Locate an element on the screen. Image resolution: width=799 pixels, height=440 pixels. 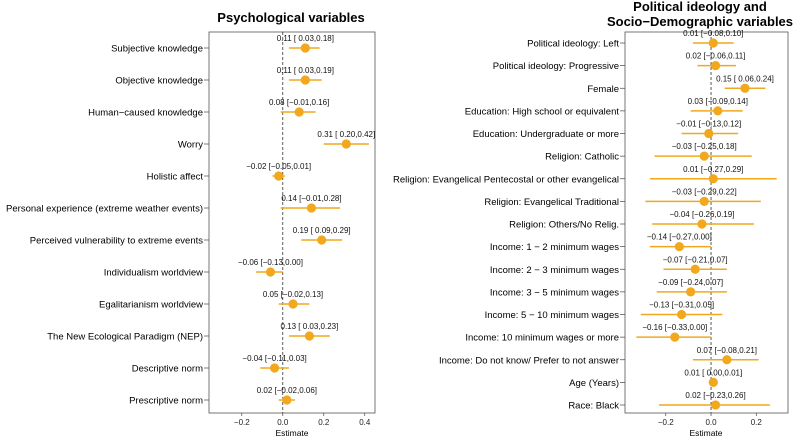
forest-row: Worry 0.31 [ 0.20,0.42] is located at coordinates (276, 140).